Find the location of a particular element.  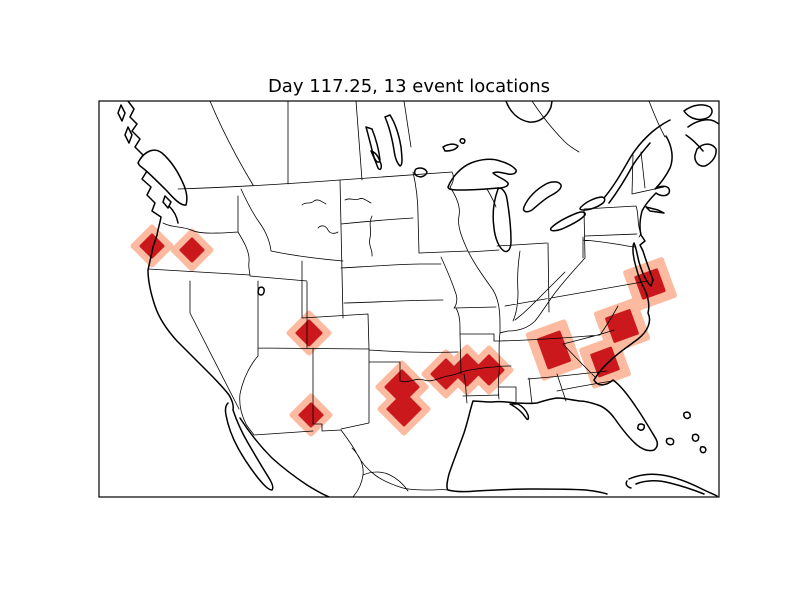

manitoba-lakes is located at coordinates (415, 146).